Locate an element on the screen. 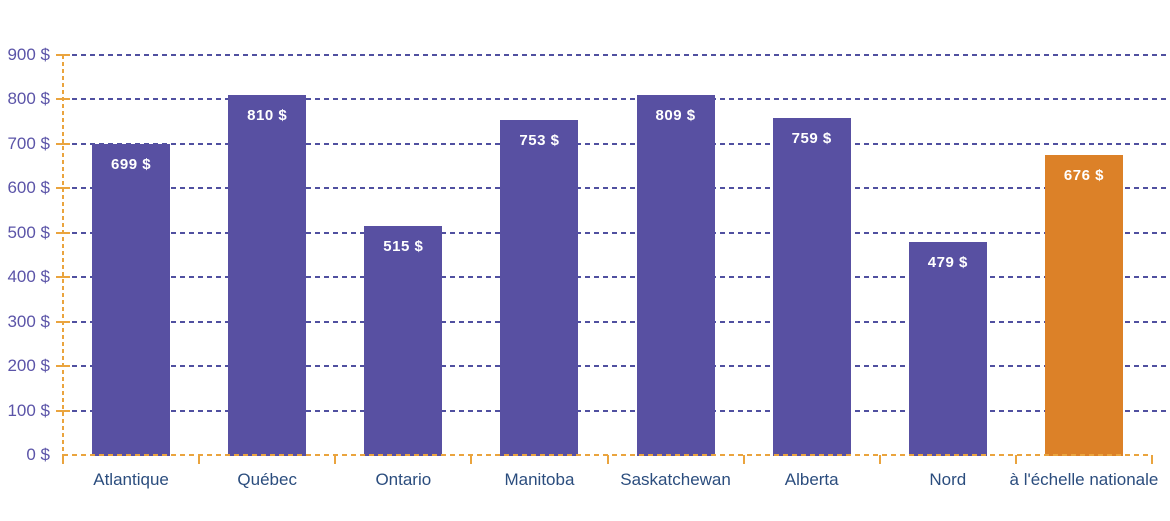  y-axis-tick-label: 400 $ is located at coordinates (28, 277).